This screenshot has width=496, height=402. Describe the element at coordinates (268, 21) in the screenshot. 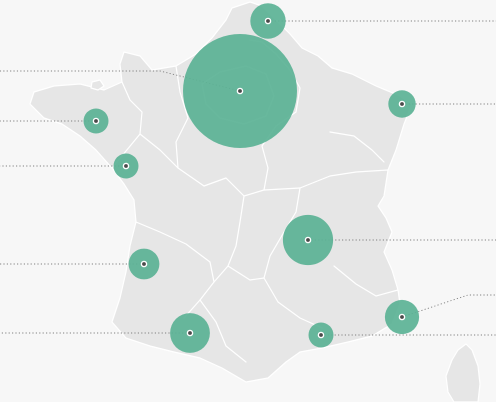

I see `center-dot-lille` at that location.